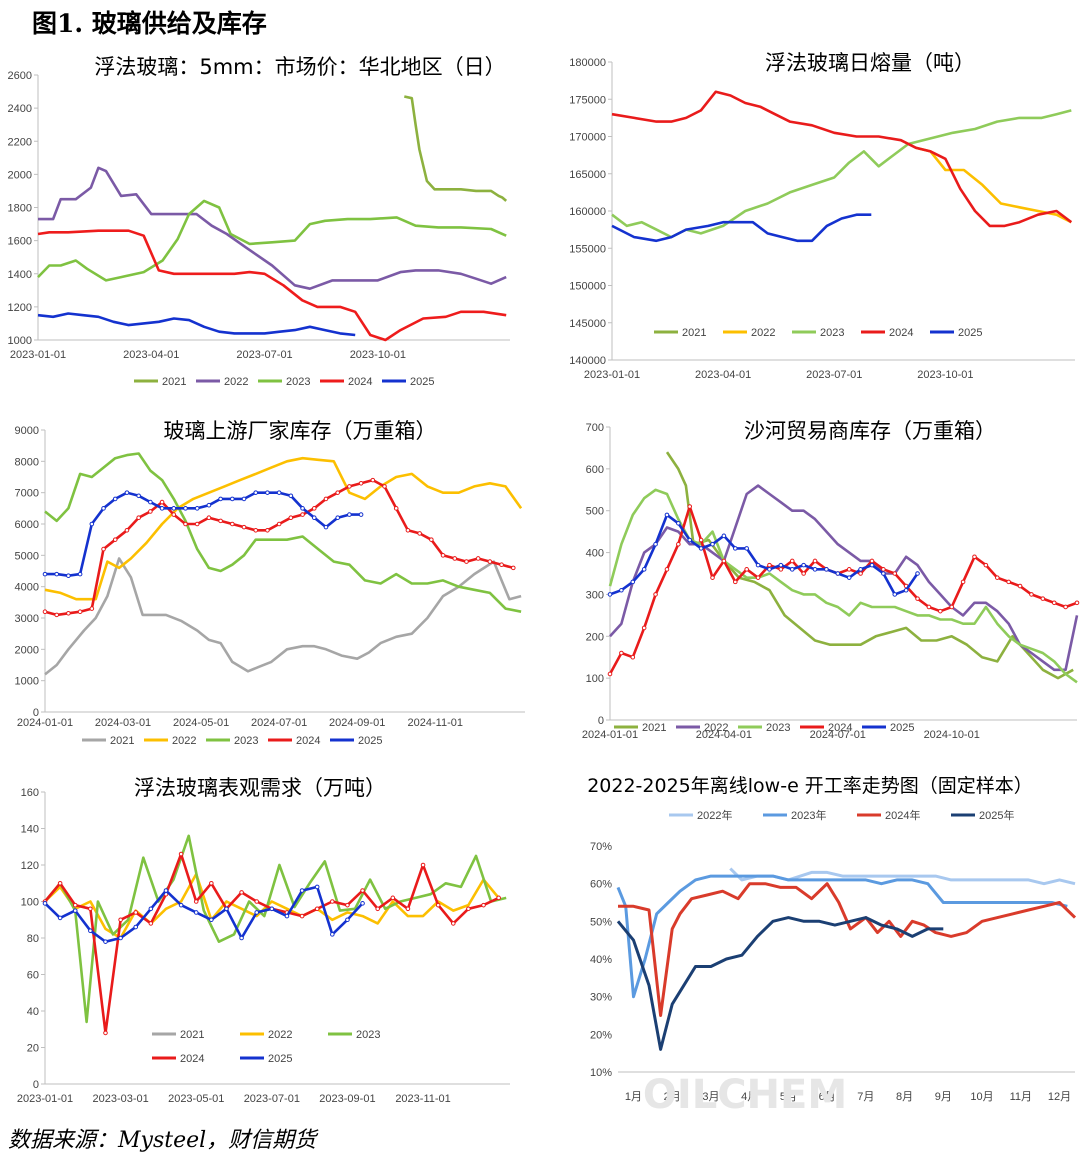 The height and width of the screenshot is (1154, 1080). I want to click on series-line-2024, so click(272, 285).